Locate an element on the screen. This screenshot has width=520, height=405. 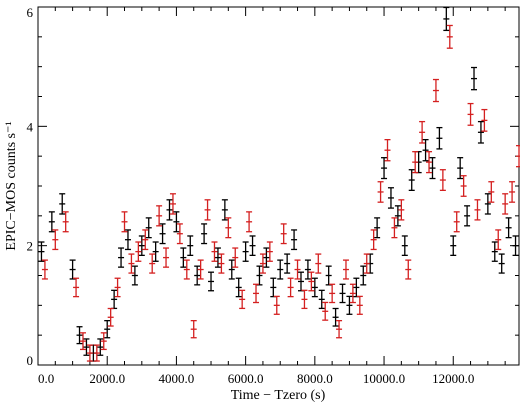
y-tick-label: 0 is located at coordinates (30, 360).